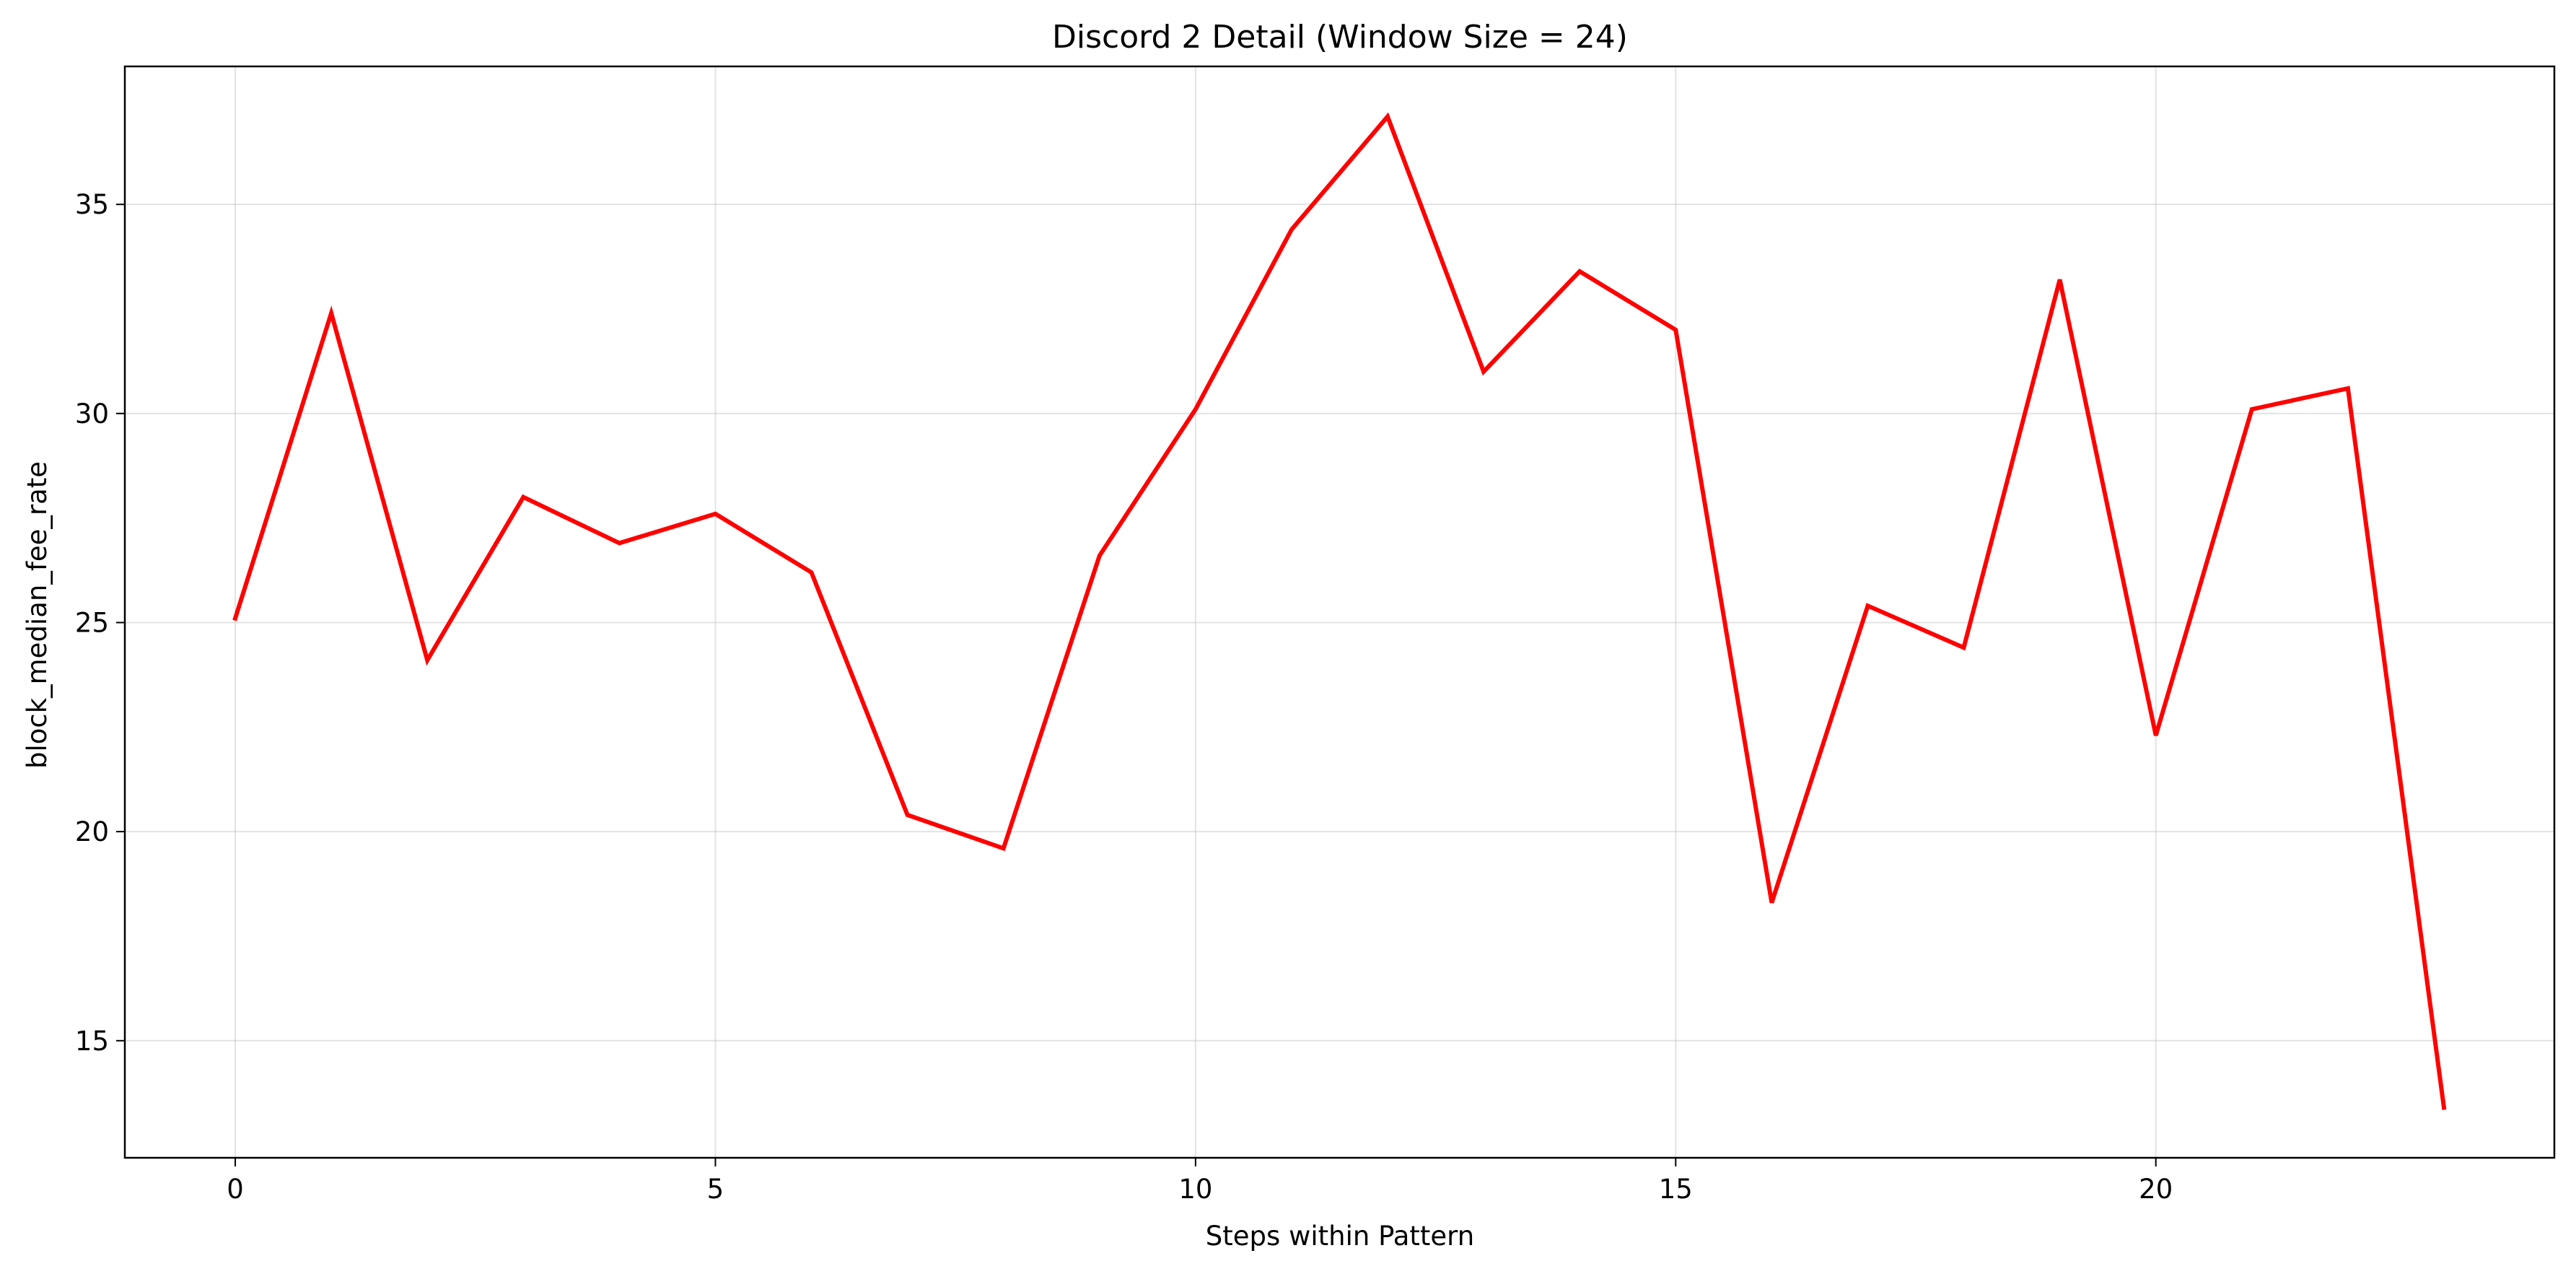 The width and height of the screenshot is (2576, 1274). I want to click on y-tick-label: 30, so click(92, 414).